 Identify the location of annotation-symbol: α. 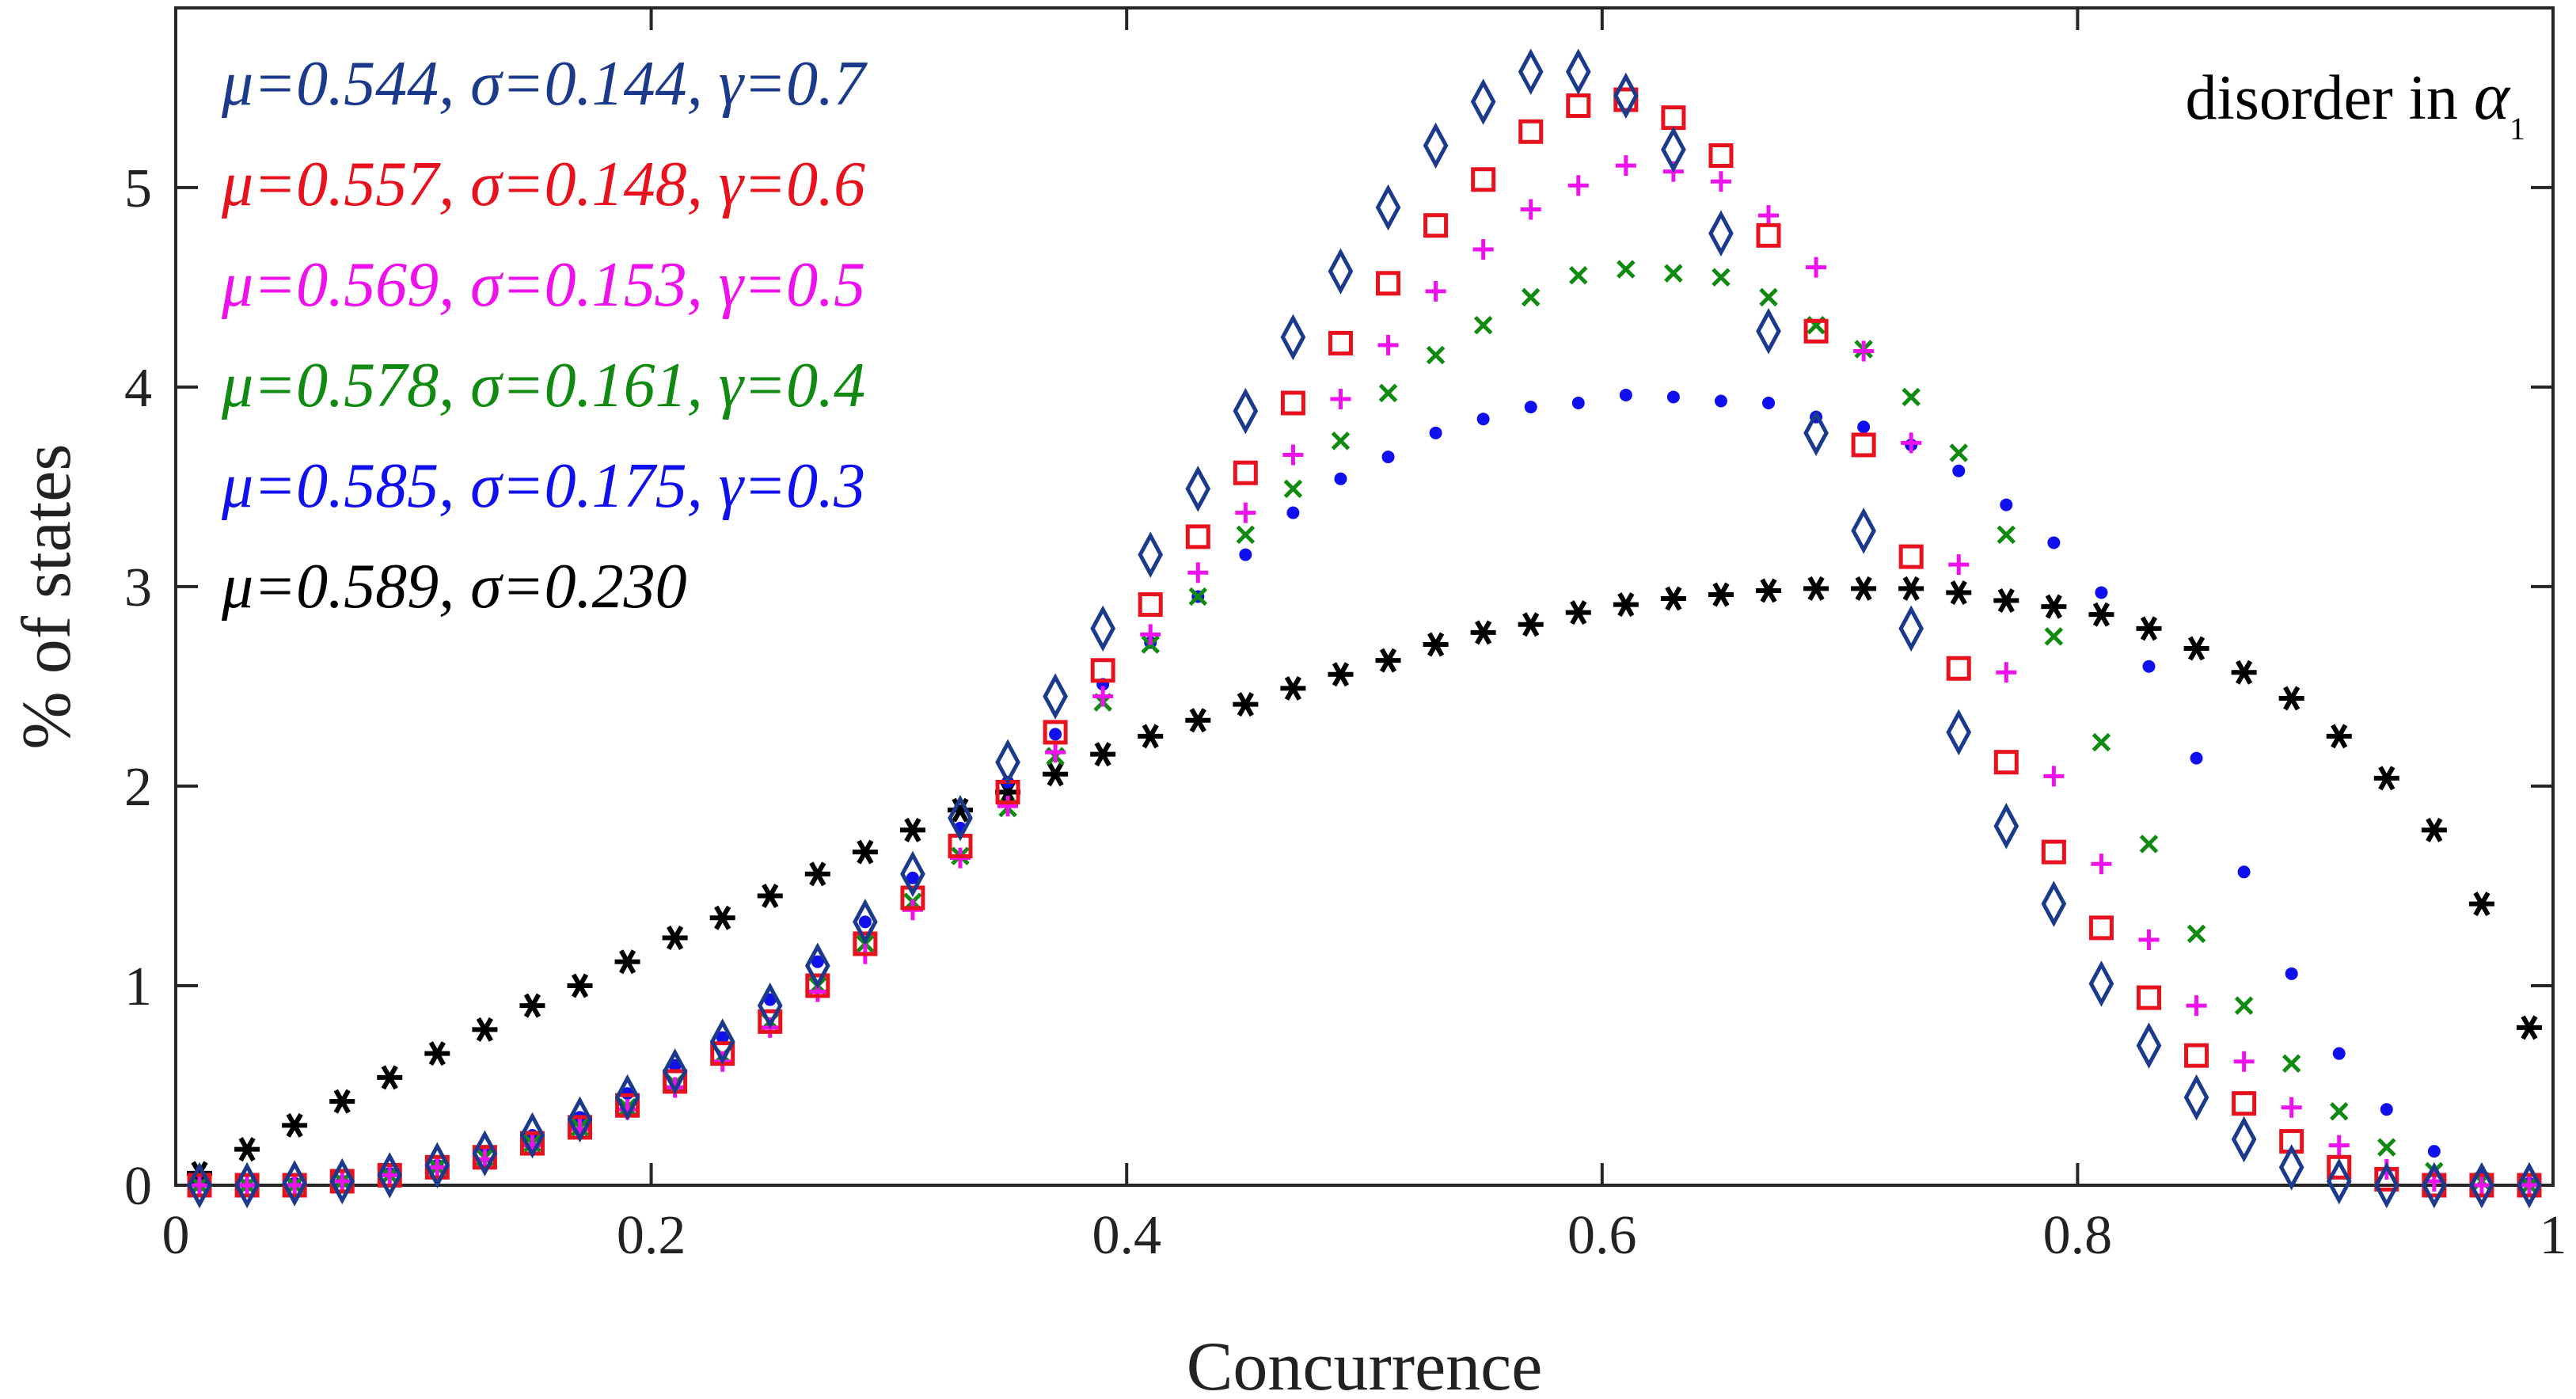
(2492, 96).